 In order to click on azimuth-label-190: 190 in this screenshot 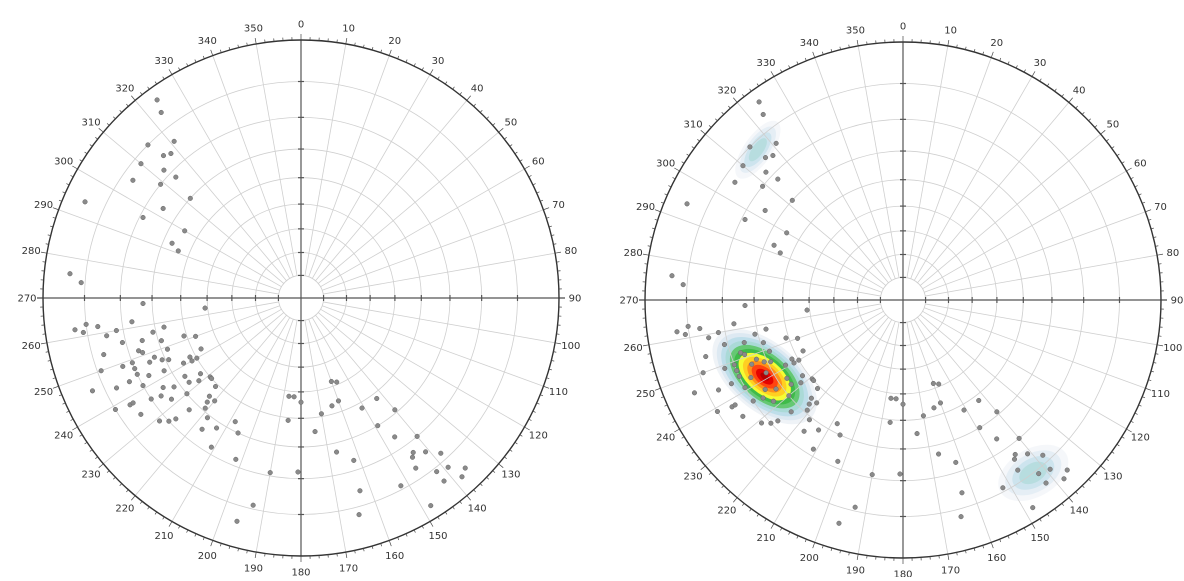, I will do `click(855, 570)`.